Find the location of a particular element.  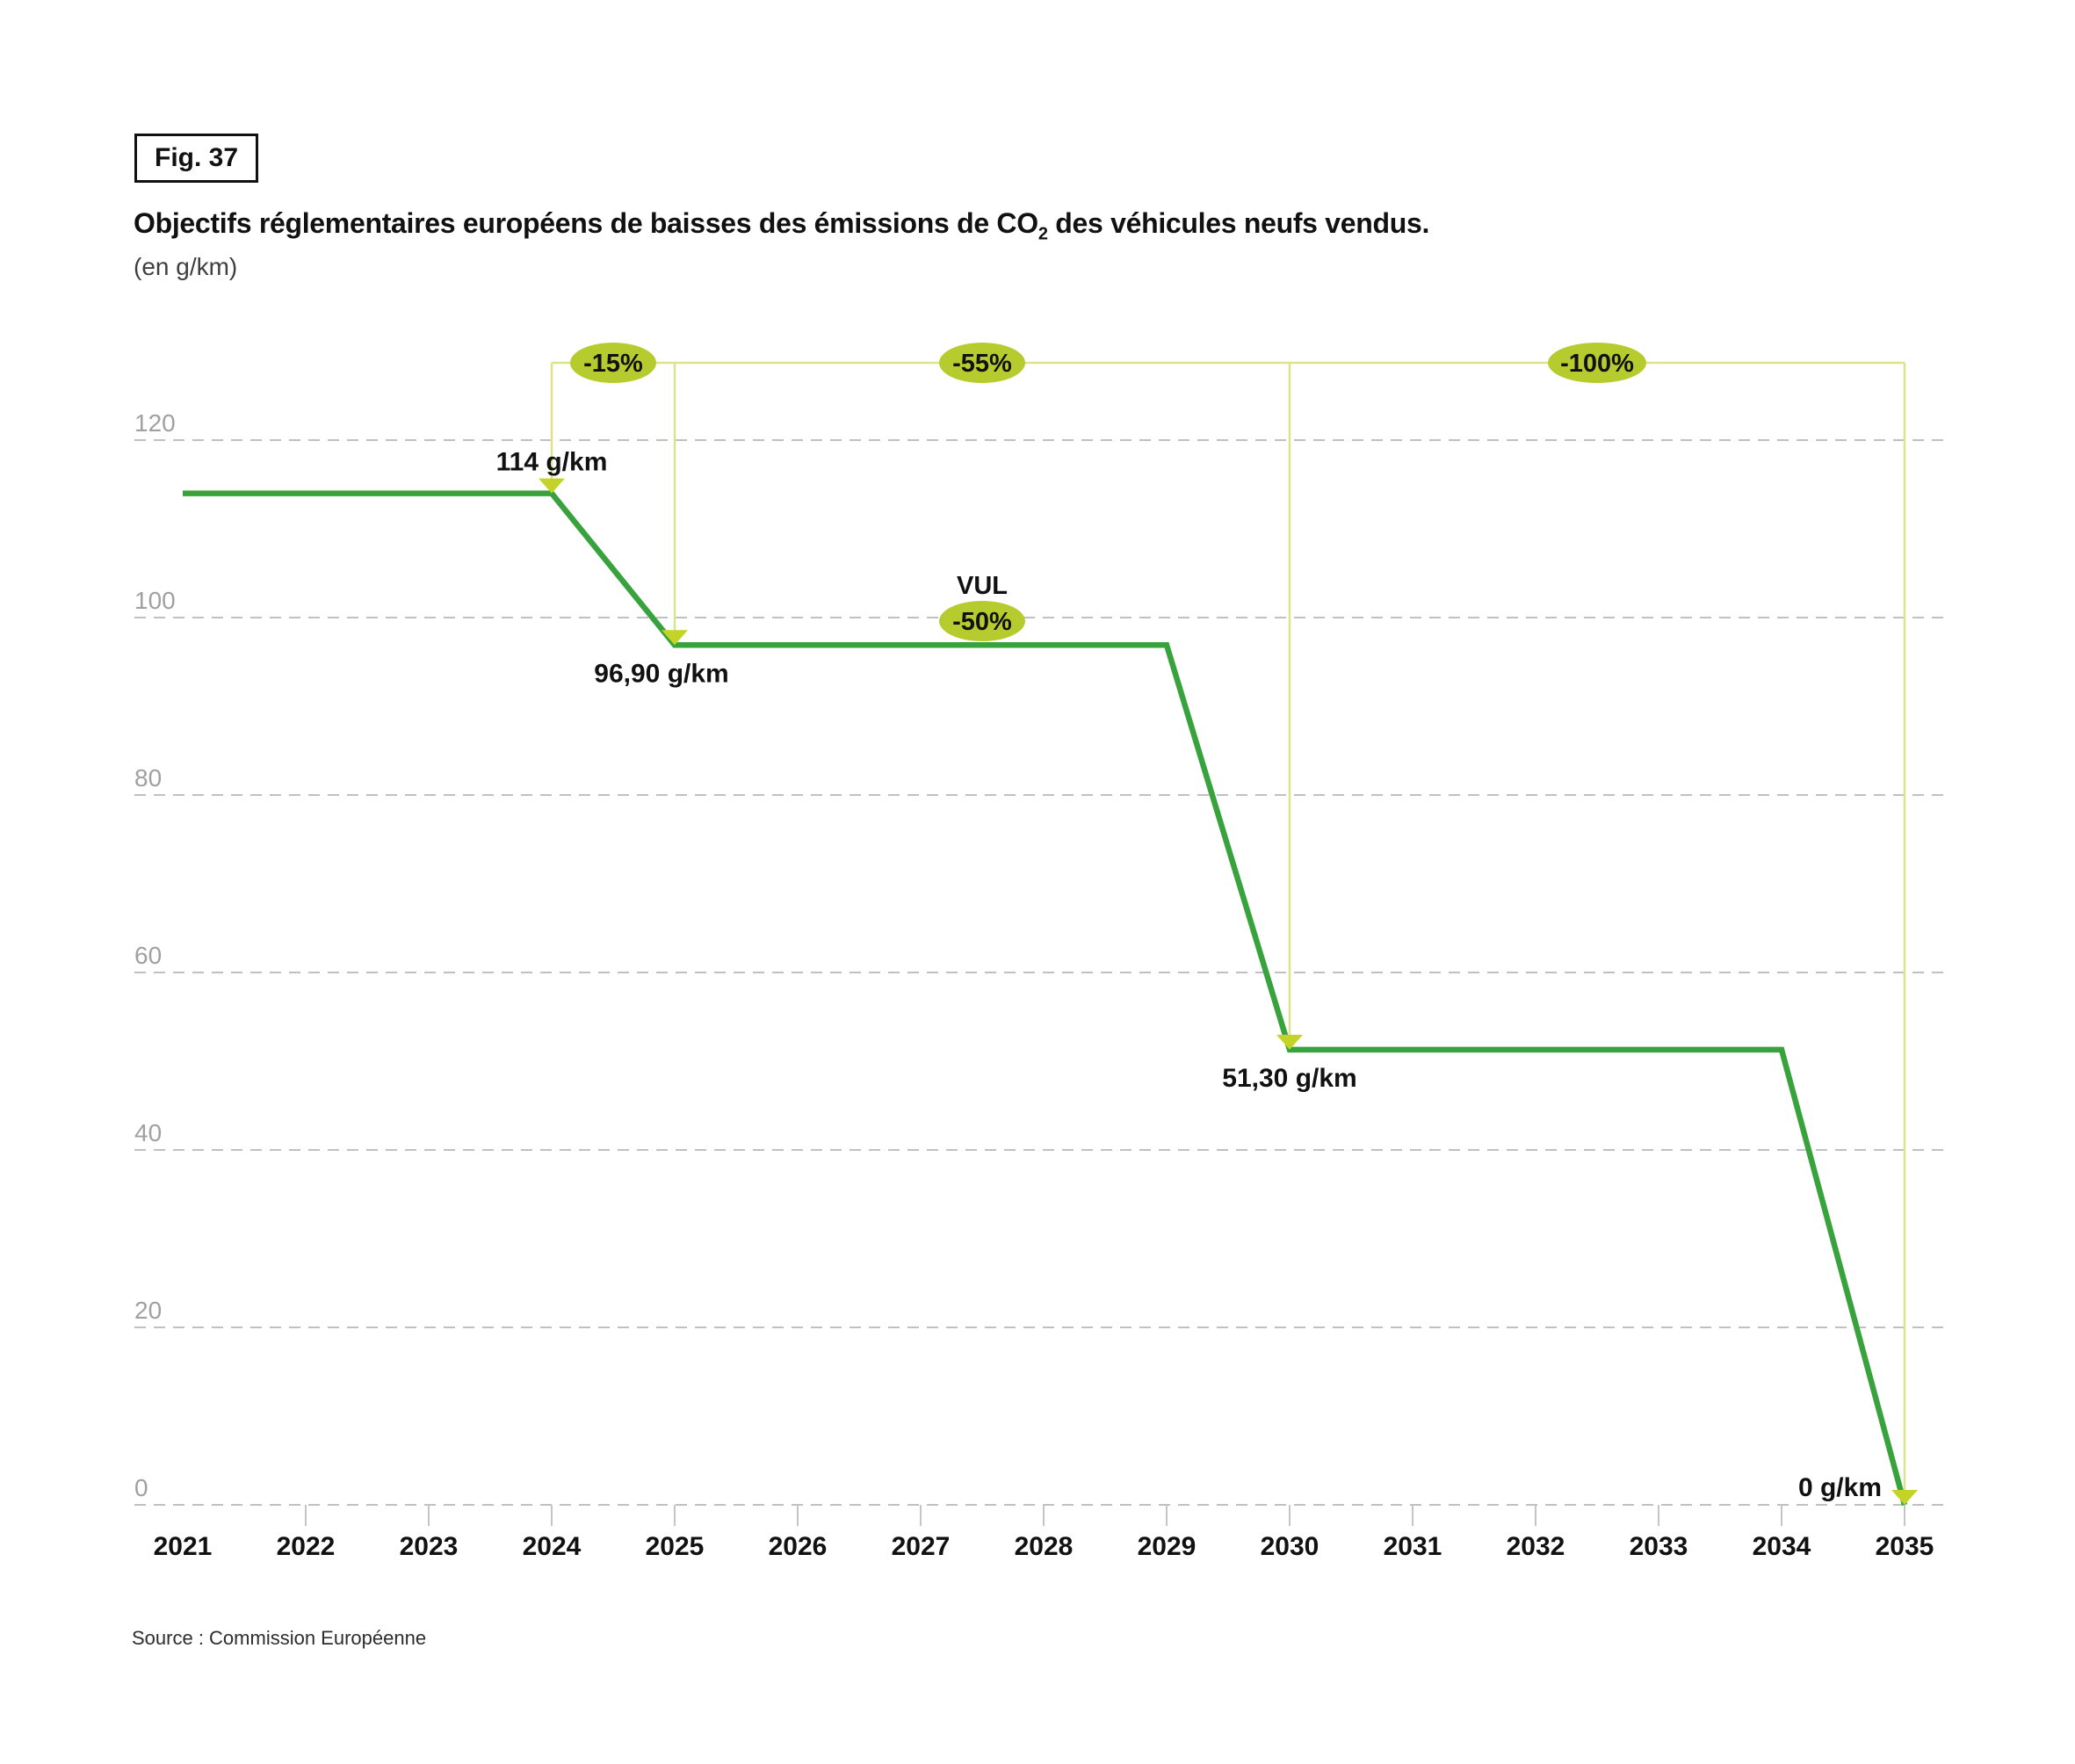

source-note: Source : Commission Européenne is located at coordinates (279, 1638).